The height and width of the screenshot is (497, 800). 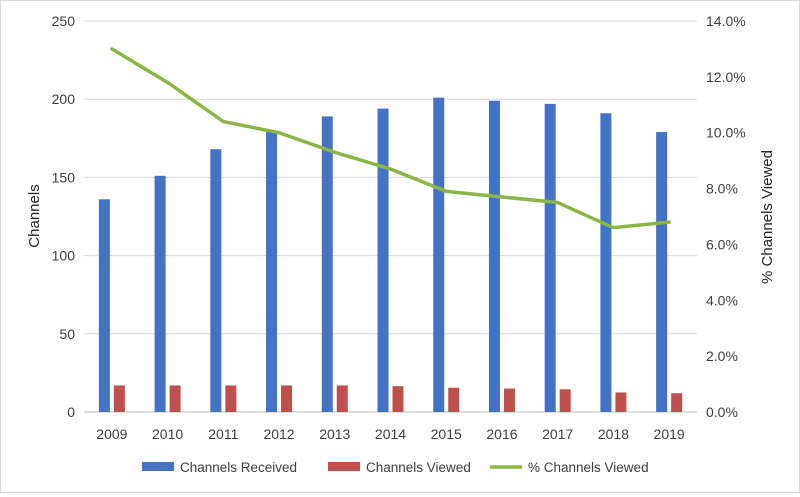 I want to click on right-tick-label: 8.0%, so click(x=722, y=189).